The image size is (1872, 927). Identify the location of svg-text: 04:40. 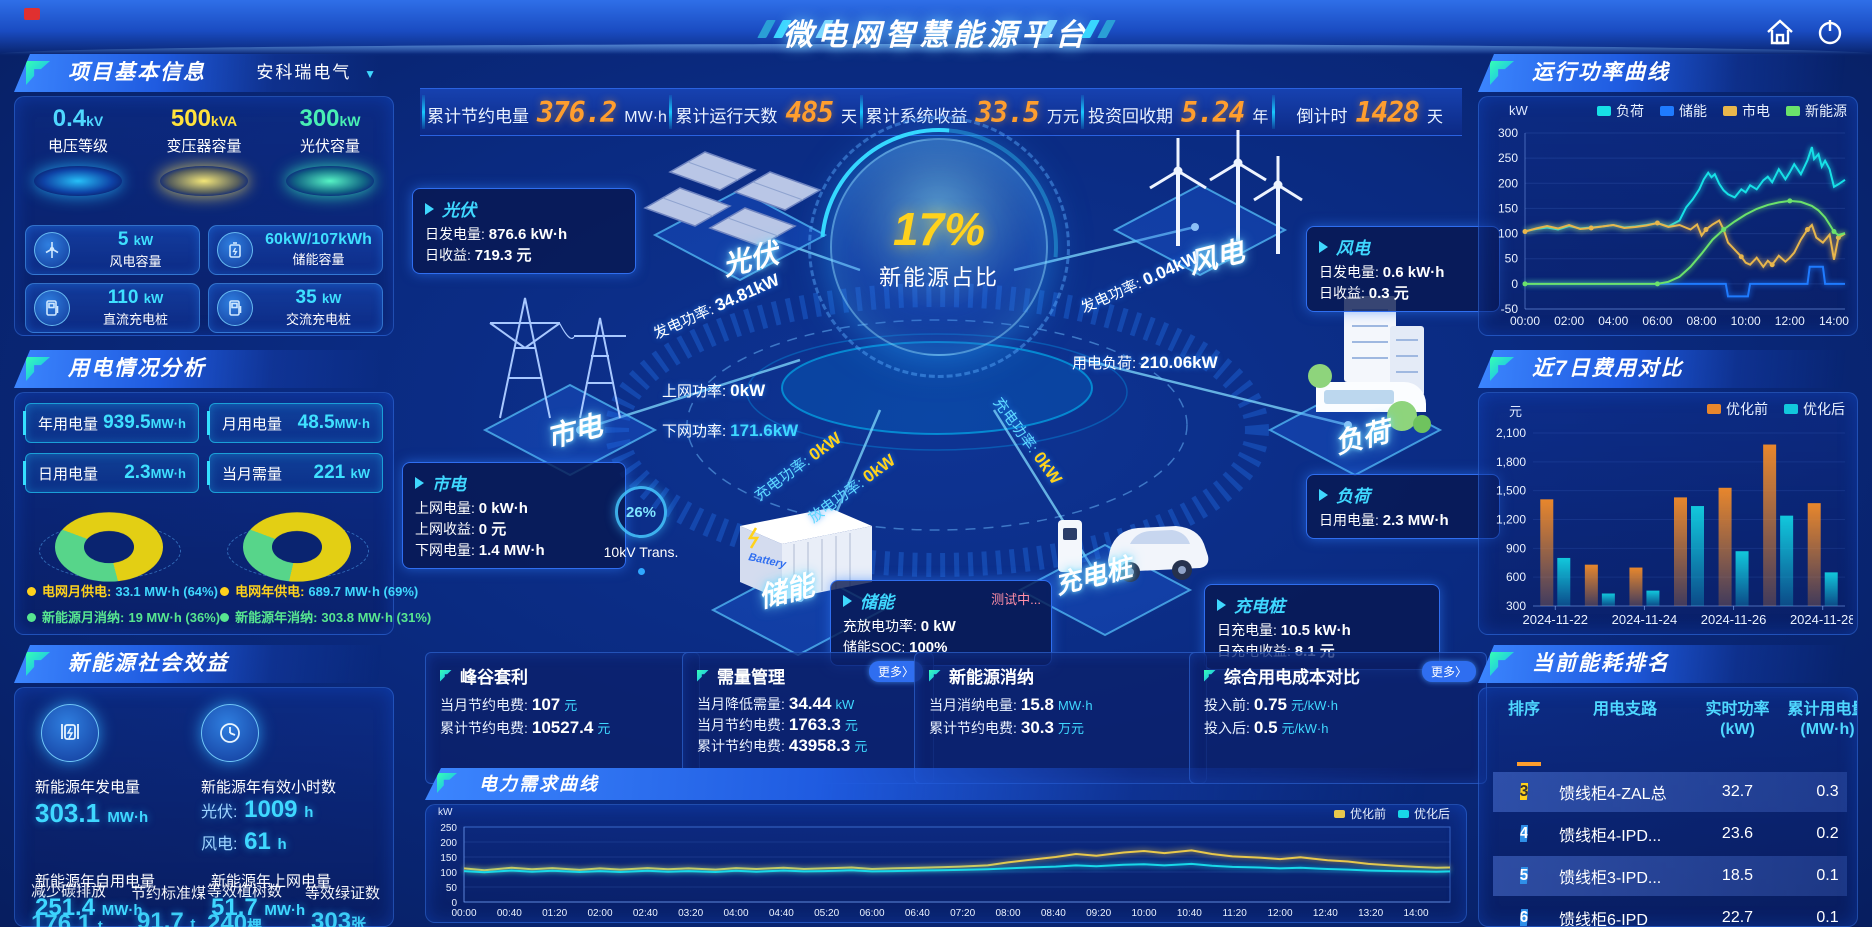
(781, 913).